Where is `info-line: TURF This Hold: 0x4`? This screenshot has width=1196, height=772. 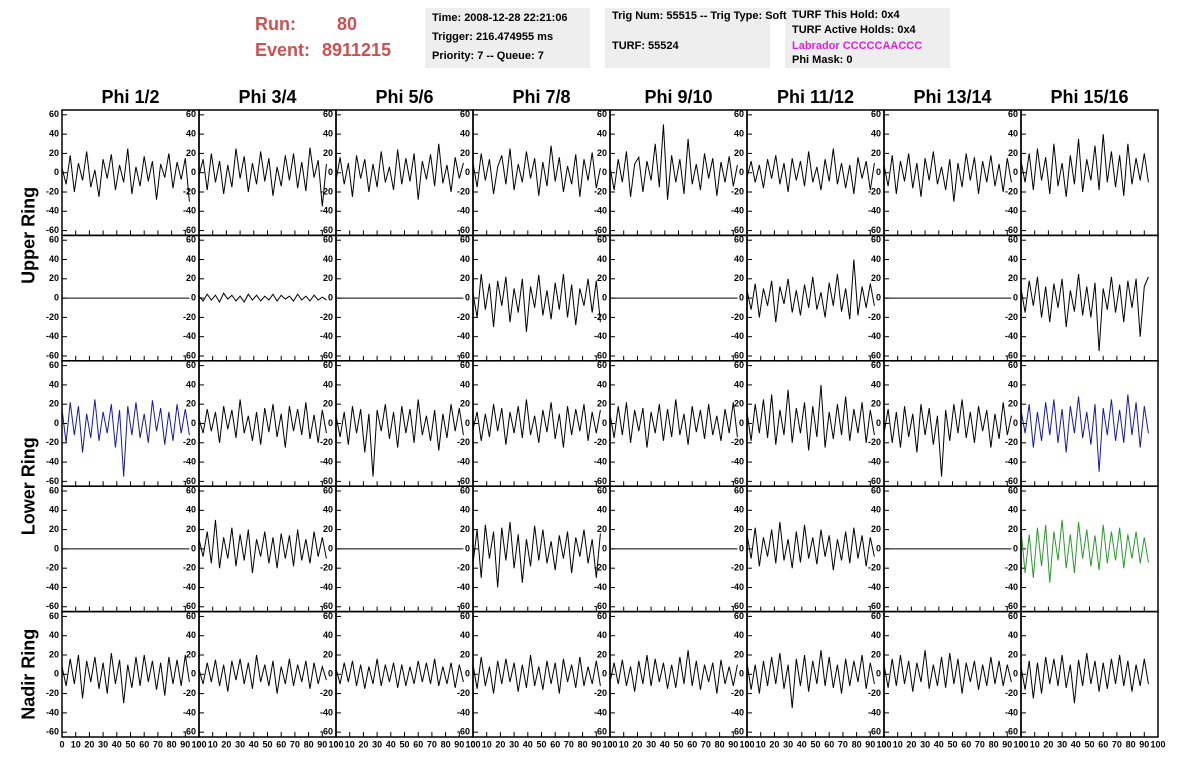 info-line: TURF This Hold: 0x4 is located at coordinates (846, 15).